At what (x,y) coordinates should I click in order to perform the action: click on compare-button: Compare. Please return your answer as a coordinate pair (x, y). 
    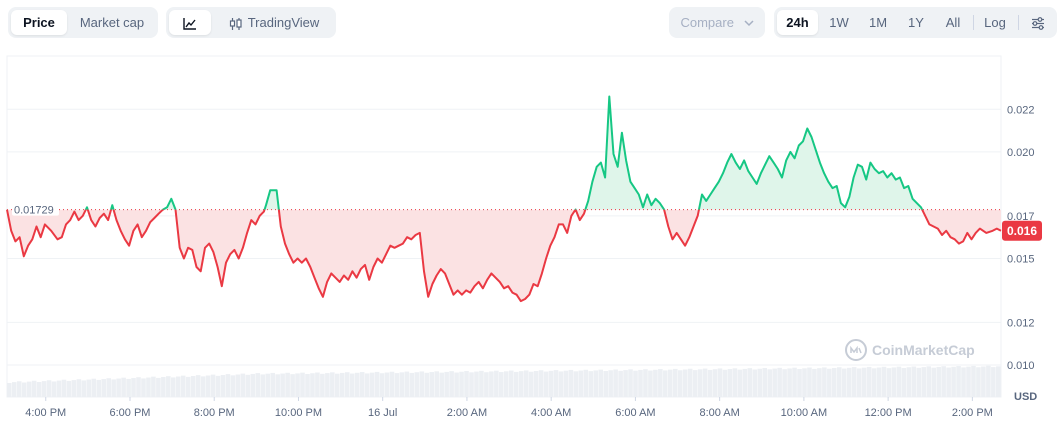
    Looking at the image, I should click on (717, 22).